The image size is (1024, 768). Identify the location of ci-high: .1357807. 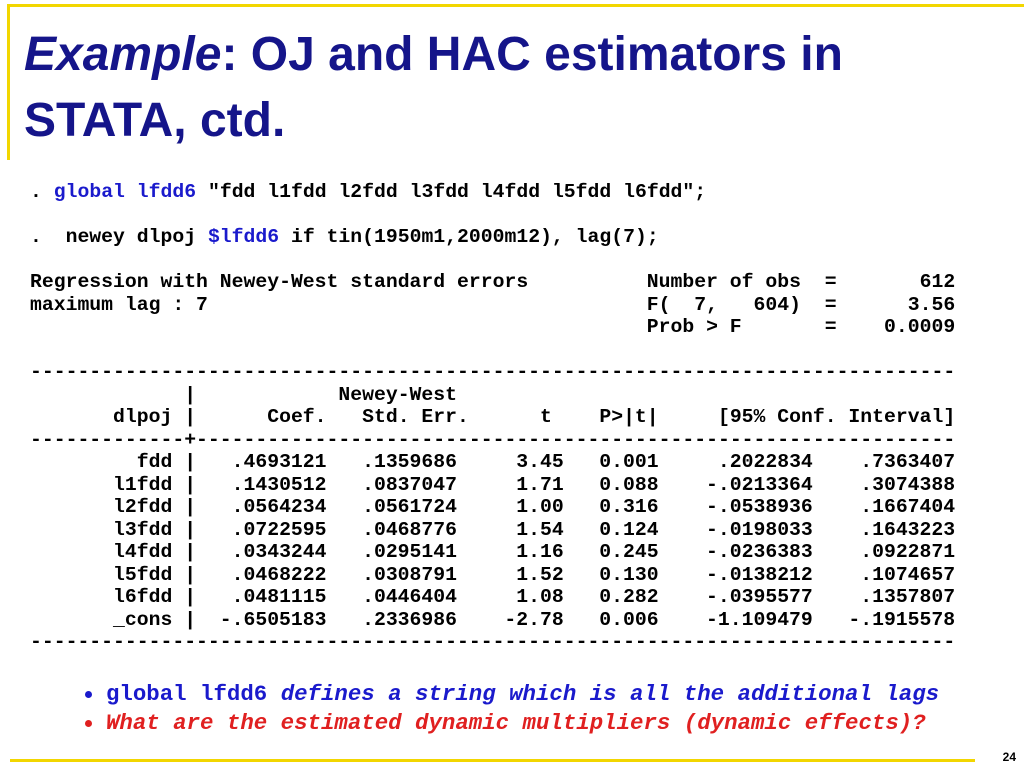
(908, 597).